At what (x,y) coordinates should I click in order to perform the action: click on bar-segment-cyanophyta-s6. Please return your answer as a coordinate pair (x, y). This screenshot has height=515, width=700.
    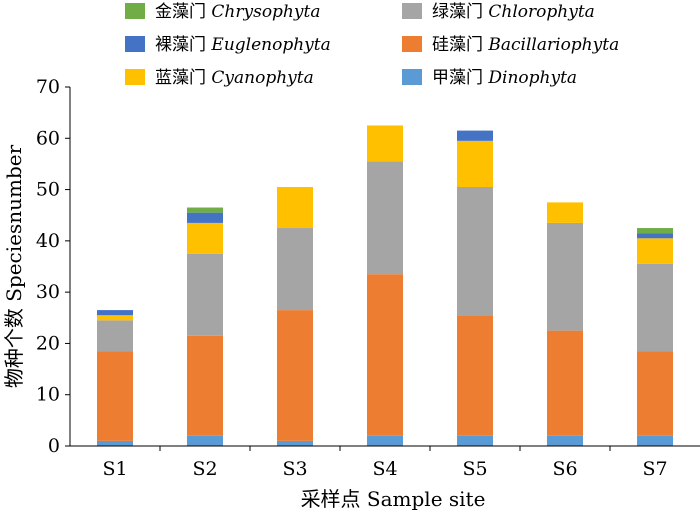
    Looking at the image, I should click on (565, 212).